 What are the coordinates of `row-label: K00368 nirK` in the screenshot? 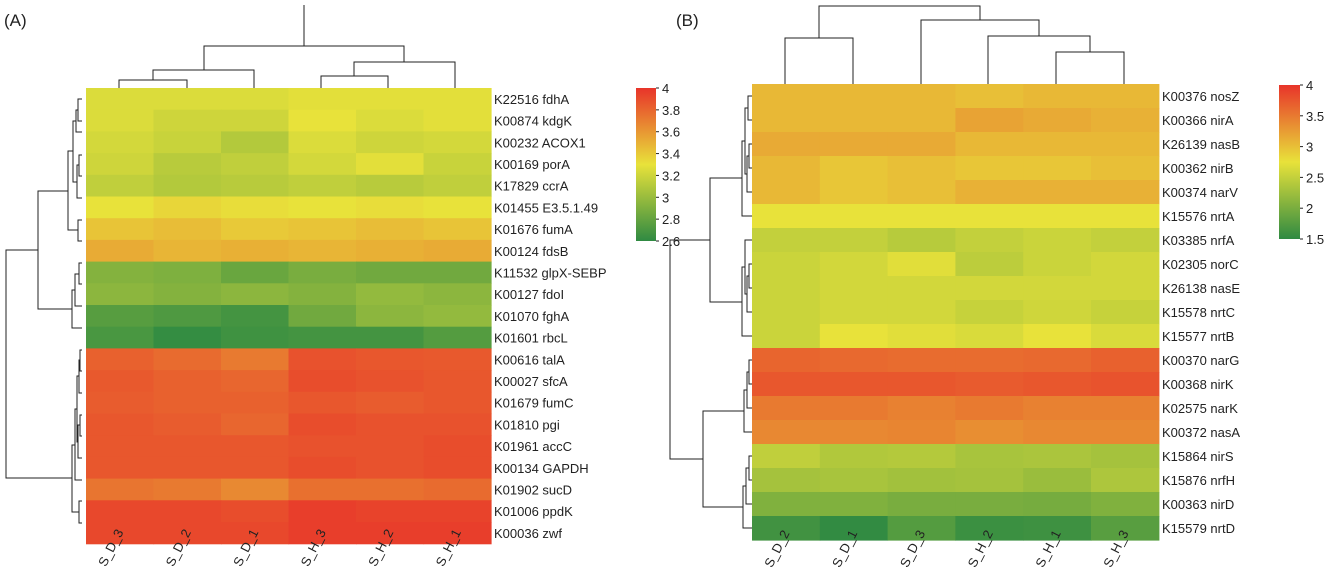 It's located at (1198, 384).